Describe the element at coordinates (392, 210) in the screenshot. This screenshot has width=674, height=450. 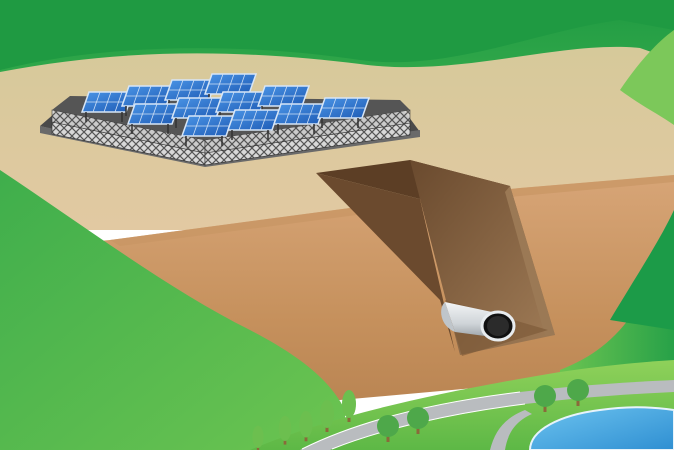
I see `cut-face` at that location.